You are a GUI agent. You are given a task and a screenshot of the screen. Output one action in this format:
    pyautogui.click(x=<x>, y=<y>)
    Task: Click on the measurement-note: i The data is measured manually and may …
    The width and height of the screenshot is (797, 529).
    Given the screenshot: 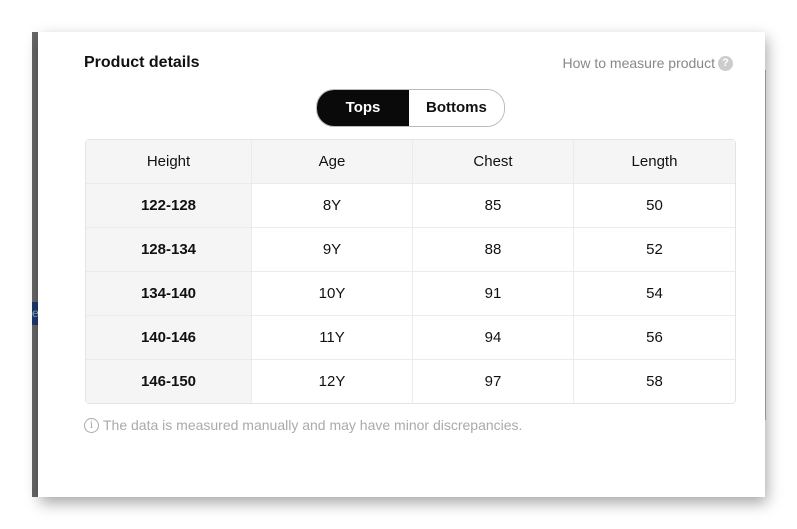 What is the action you would take?
    pyautogui.click(x=303, y=425)
    